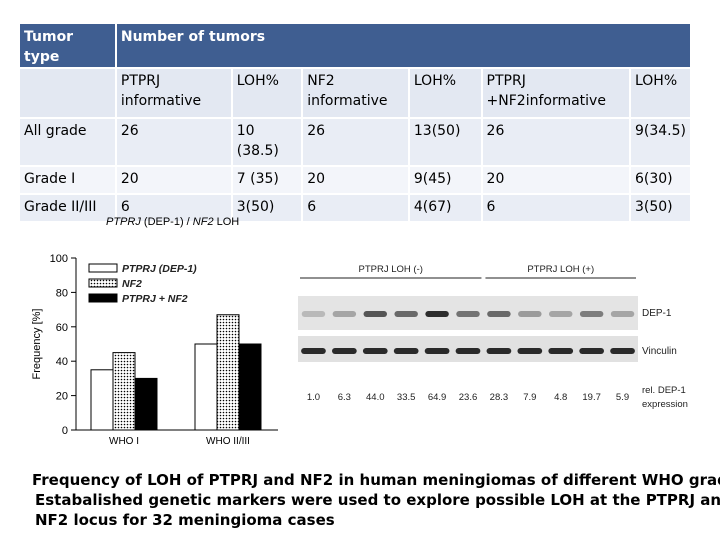  I want to click on y-tick-label: 20, so click(62, 397).